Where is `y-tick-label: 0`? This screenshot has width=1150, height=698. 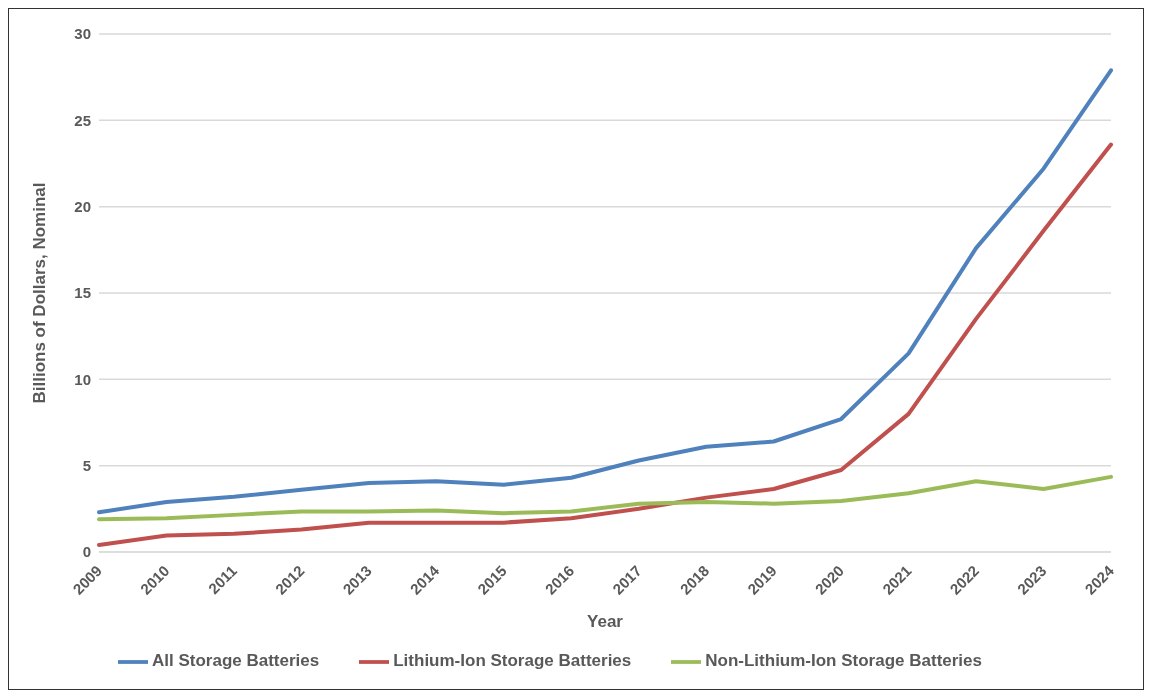
y-tick-label: 0 is located at coordinates (86, 552).